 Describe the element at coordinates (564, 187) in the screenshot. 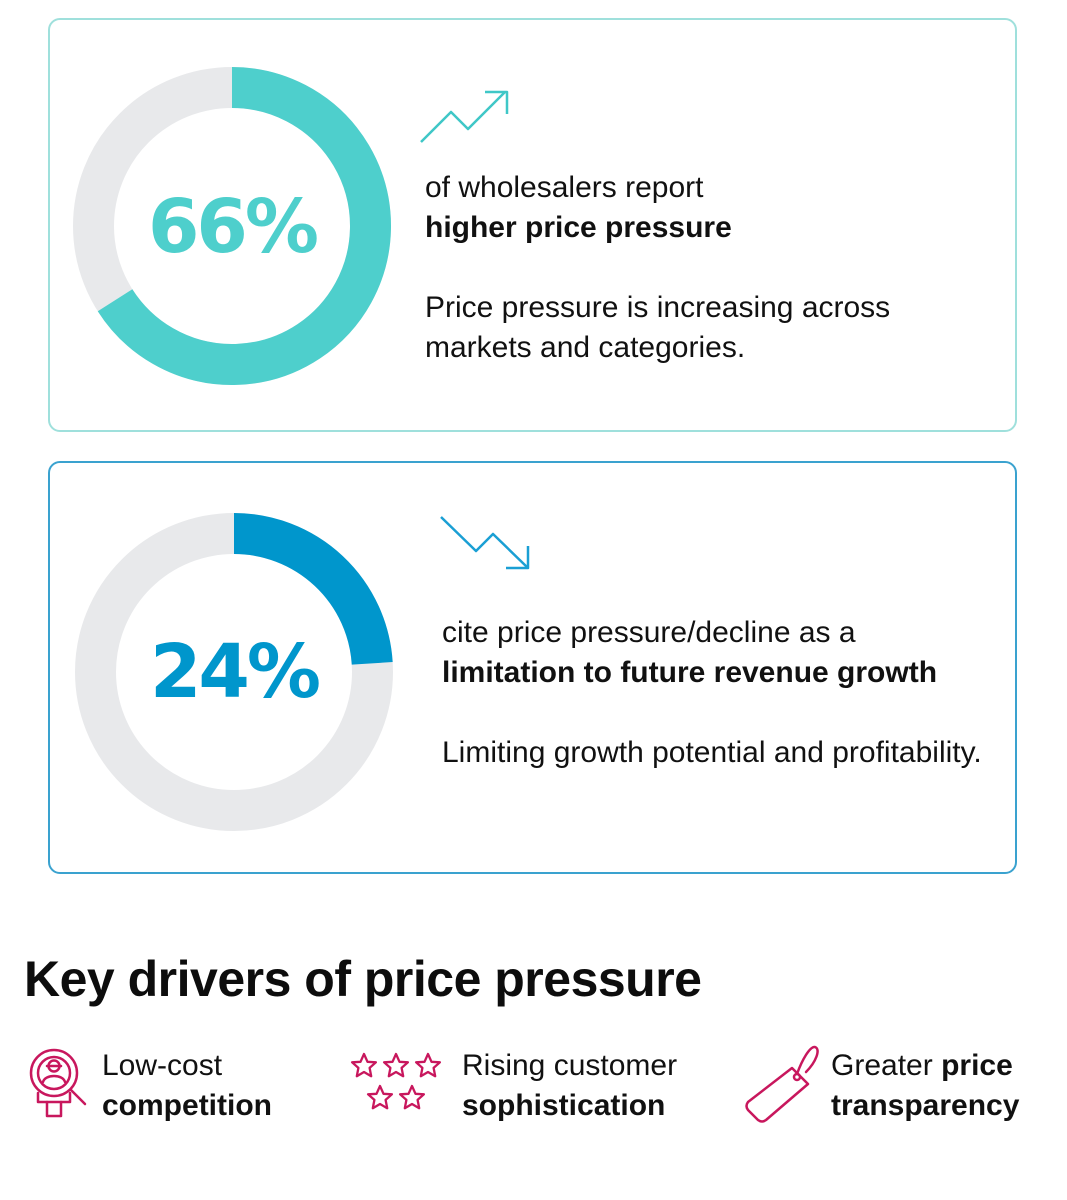

I see `stat-lead: of wholesalers report` at that location.